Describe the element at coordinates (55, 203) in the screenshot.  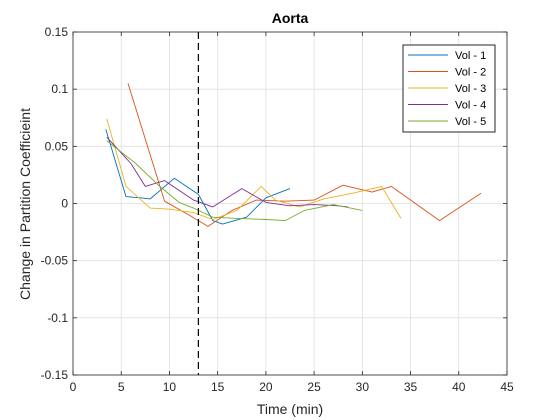
I see `y-tick-labels: -0.15 -0.1 -0.05 0 0.05 0.1 0.15` at that location.